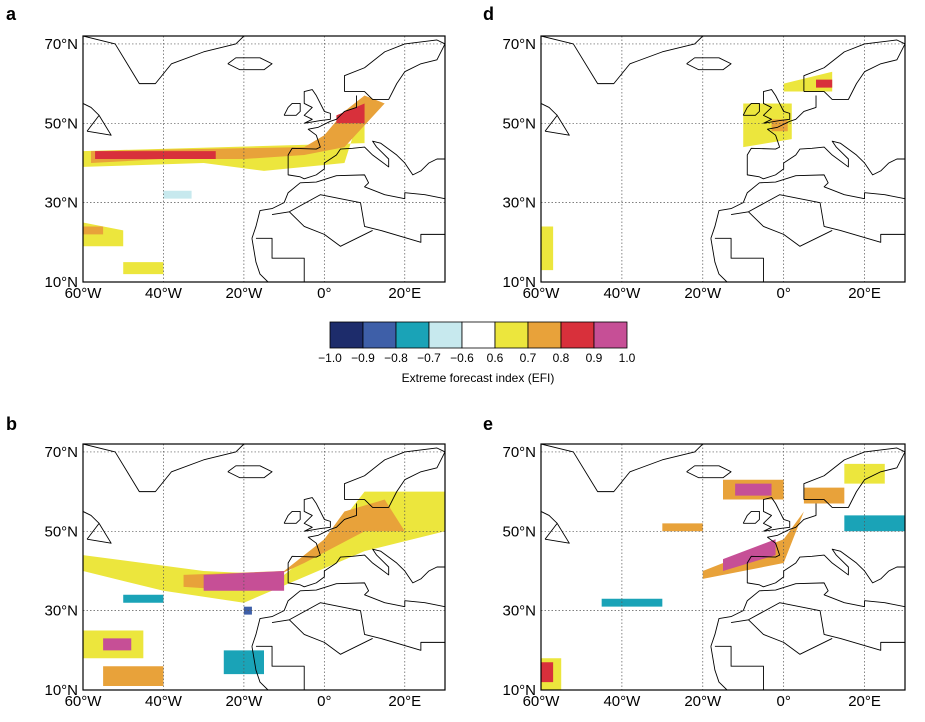 The height and width of the screenshot is (722, 925). What do you see at coordinates (519, 163) in the screenshot?
I see `lat-tick-labels-d: 70°N 50°N 30°N 10°N` at bounding box center [519, 163].